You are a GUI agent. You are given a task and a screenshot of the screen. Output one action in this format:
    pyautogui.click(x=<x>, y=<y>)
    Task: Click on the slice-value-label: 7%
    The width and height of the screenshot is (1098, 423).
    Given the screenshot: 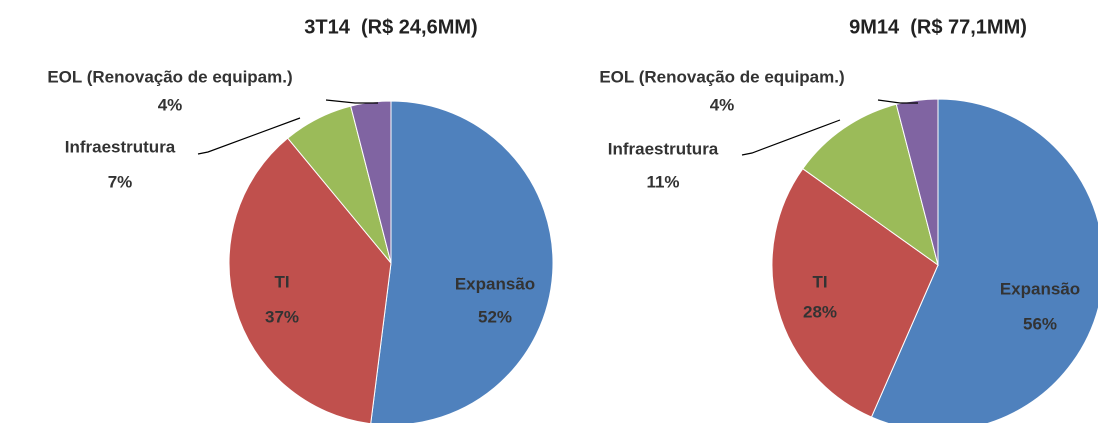 What is the action you would take?
    pyautogui.click(x=120, y=181)
    